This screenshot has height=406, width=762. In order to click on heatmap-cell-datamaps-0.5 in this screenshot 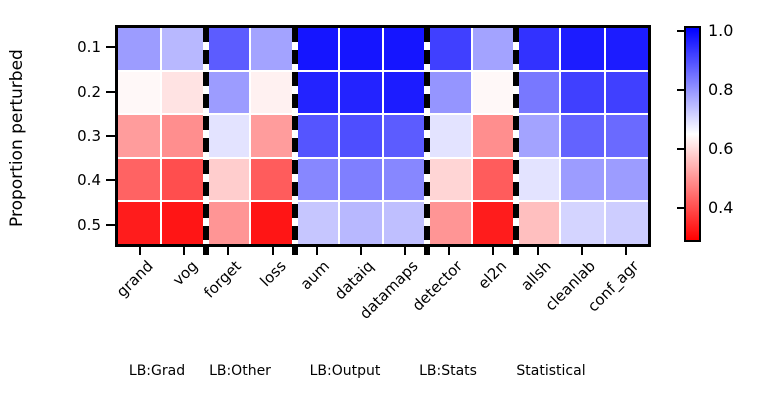, I will do `click(405, 223)`.